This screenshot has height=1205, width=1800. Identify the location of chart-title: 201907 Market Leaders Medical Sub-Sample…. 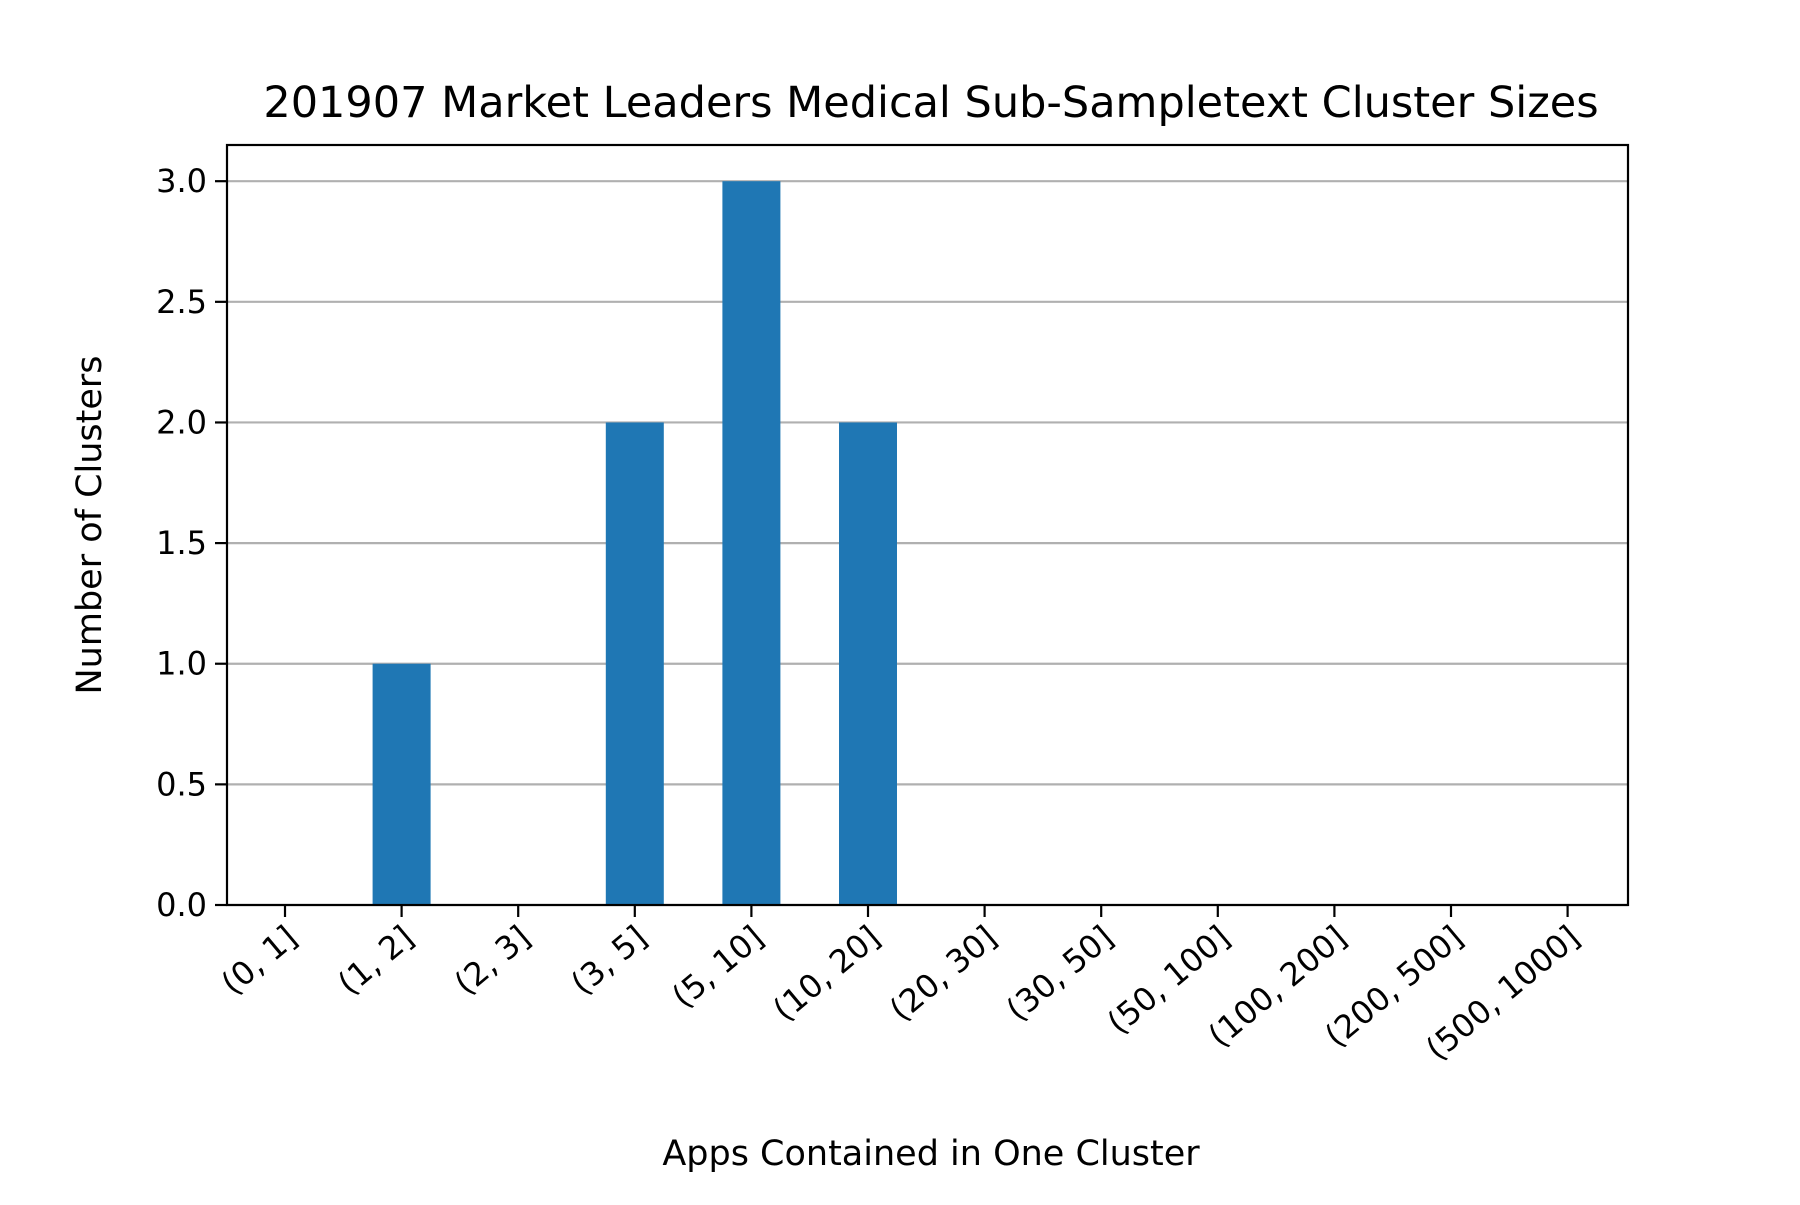
(930, 103).